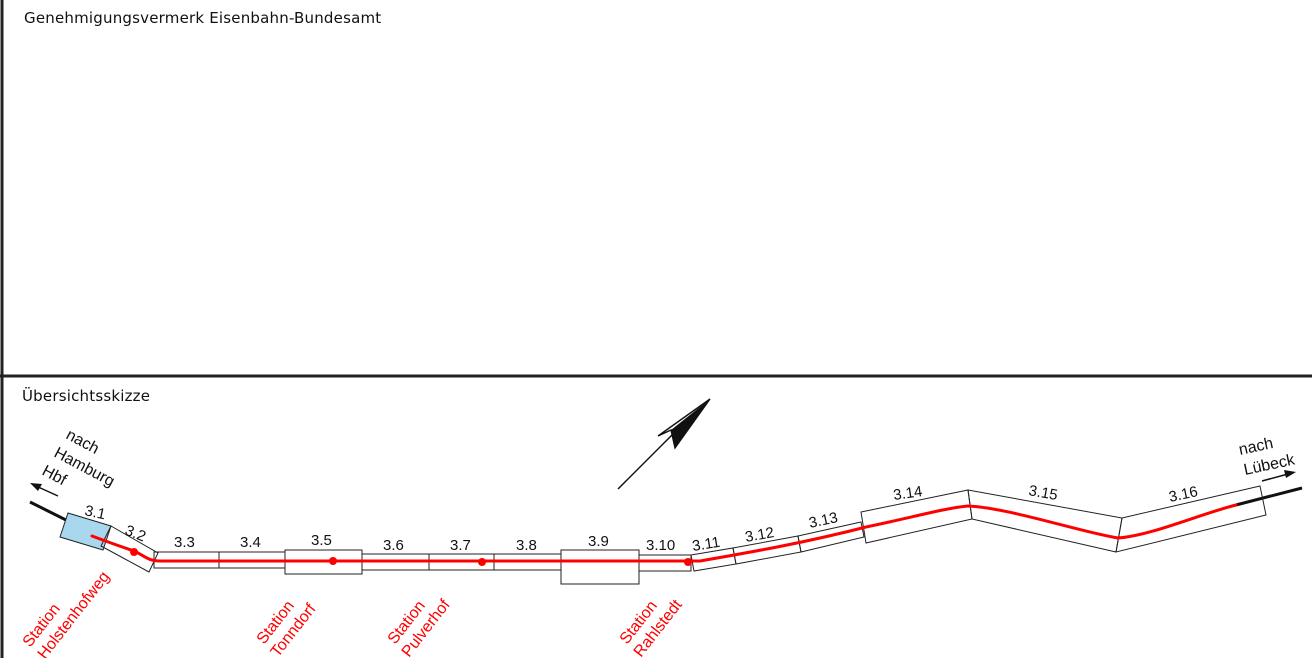  I want to click on station-label-holstenhofweg: Station Holstenhofweg, so click(67, 613).